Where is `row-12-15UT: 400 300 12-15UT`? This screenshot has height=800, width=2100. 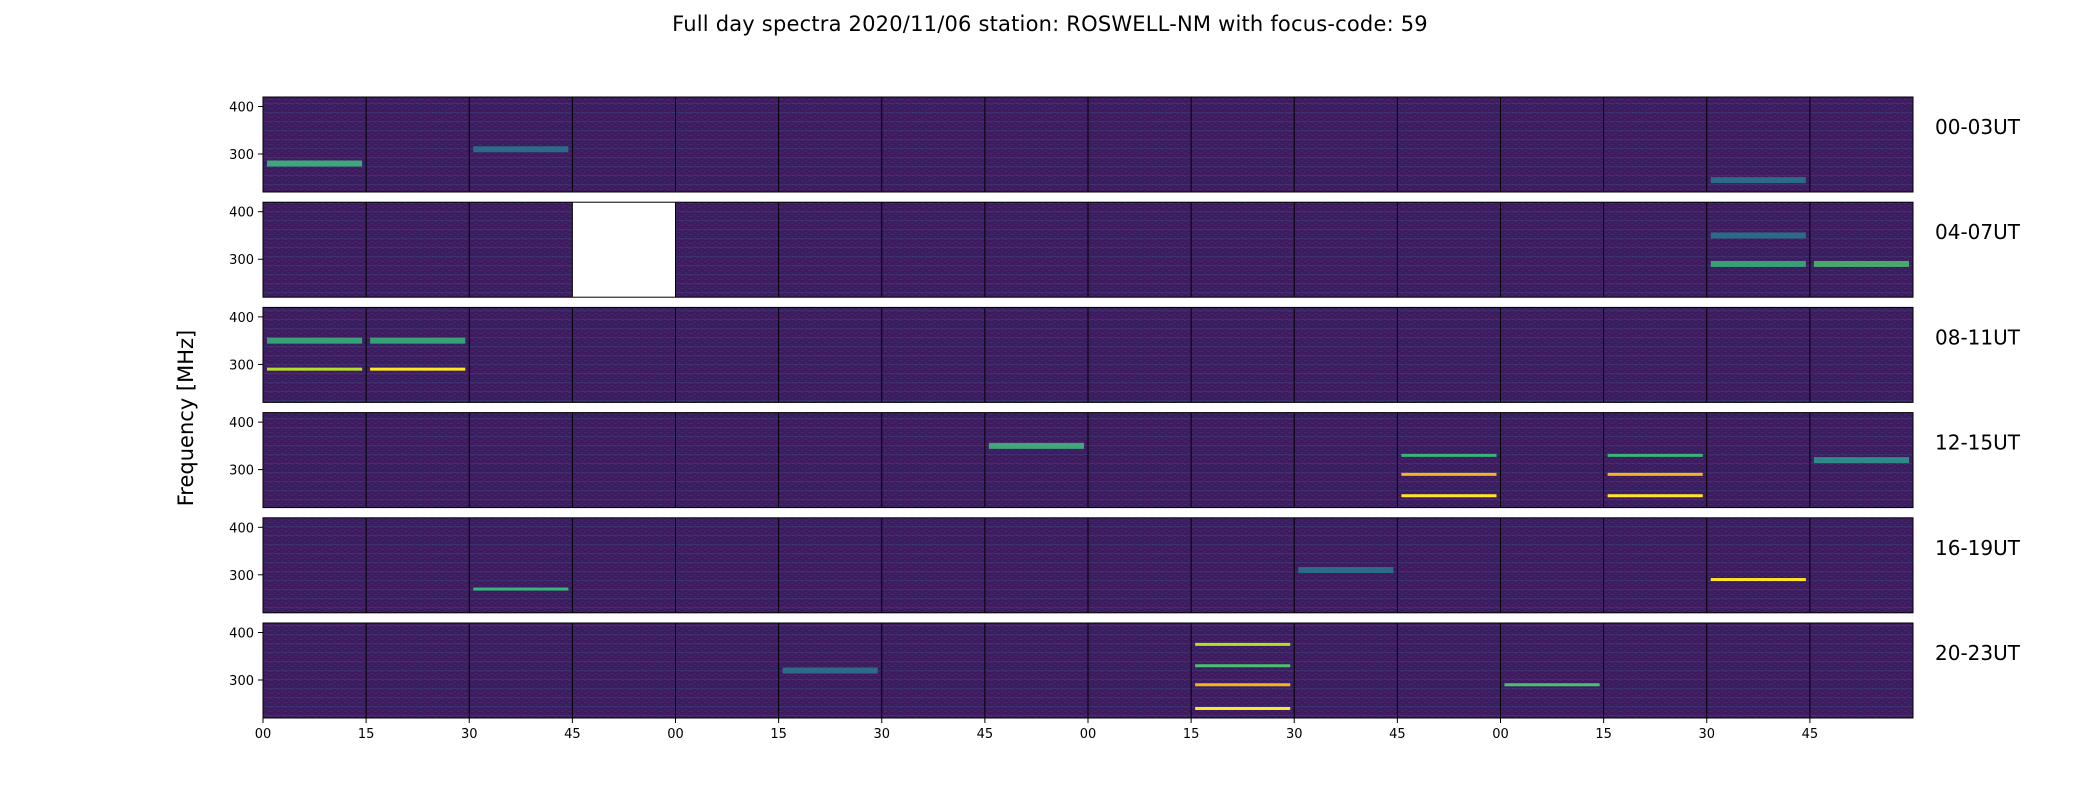 row-12-15UT: 400 300 12-15UT is located at coordinates (1125, 460).